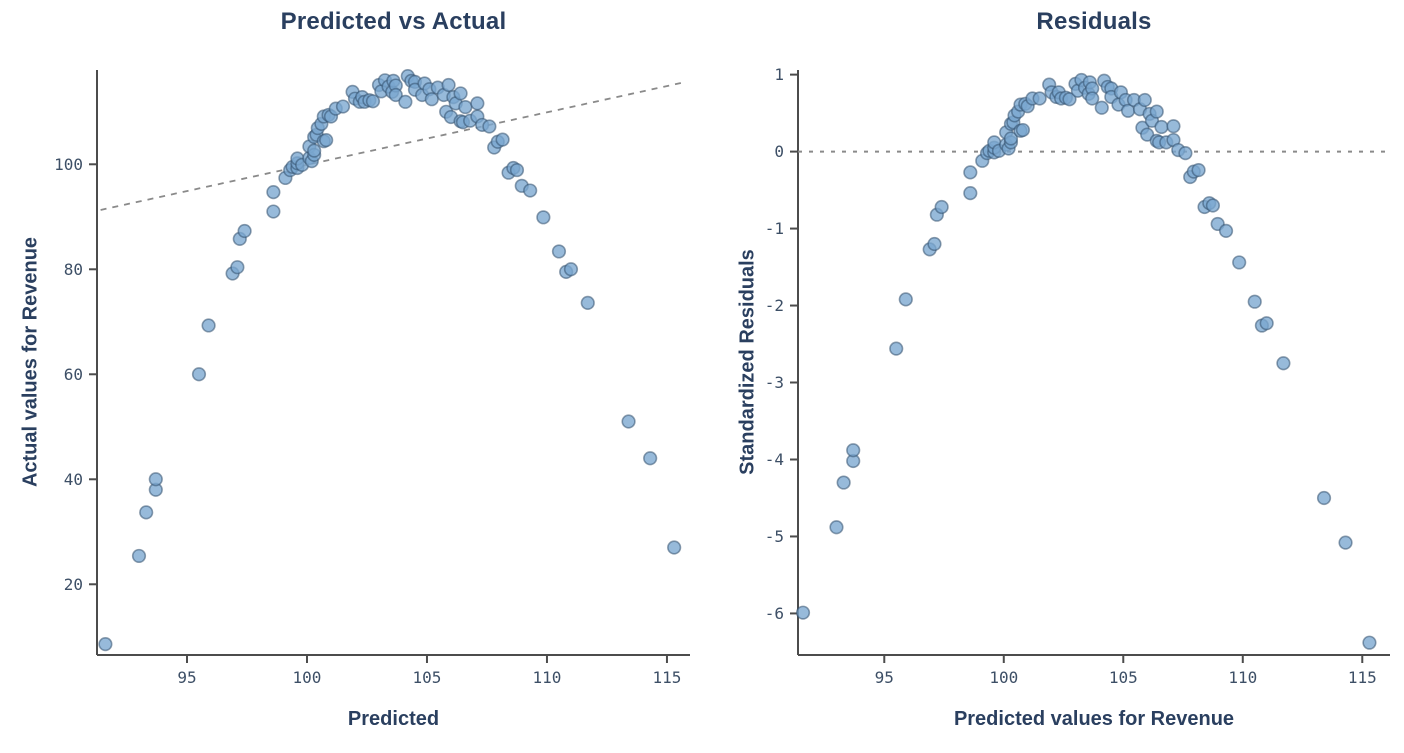  I want to click on y-tick-label: 40, so click(73, 479).